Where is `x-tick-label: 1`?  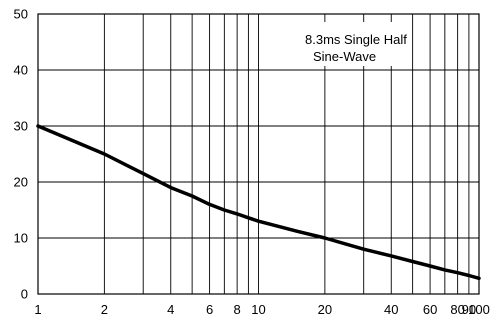
x-tick-label: 1 is located at coordinates (37, 309).